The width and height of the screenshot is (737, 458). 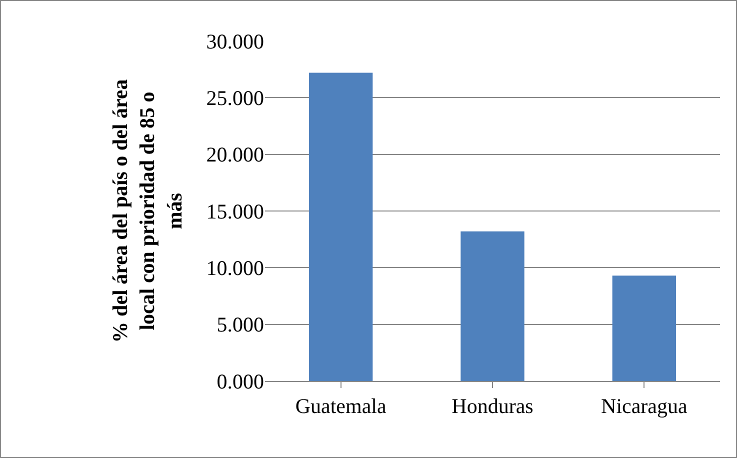 I want to click on y-tick-label: 20.000, so click(x=235, y=154).